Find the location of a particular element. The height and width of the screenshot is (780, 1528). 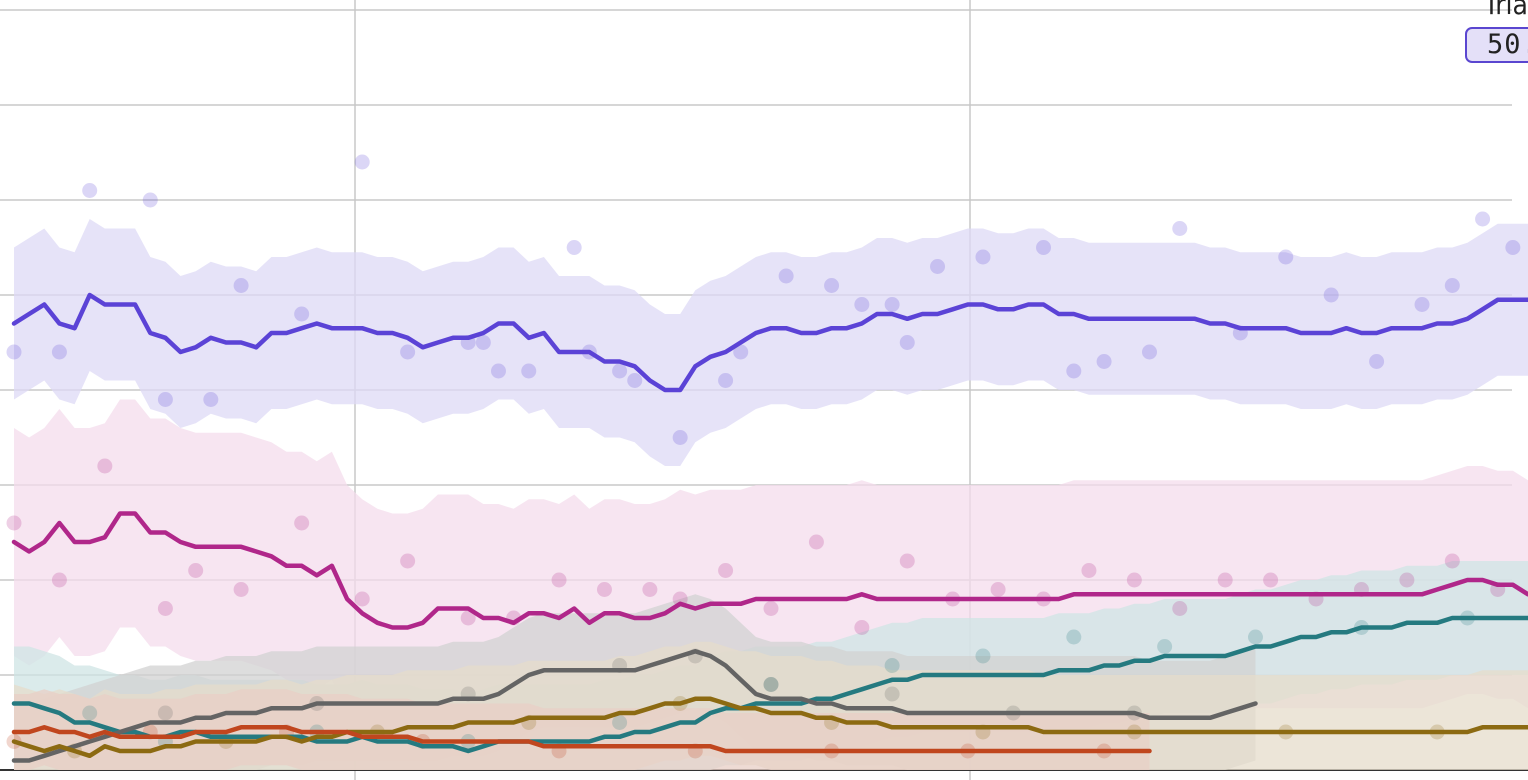

latest-value-badge: 50. is located at coordinates (1496, 45).